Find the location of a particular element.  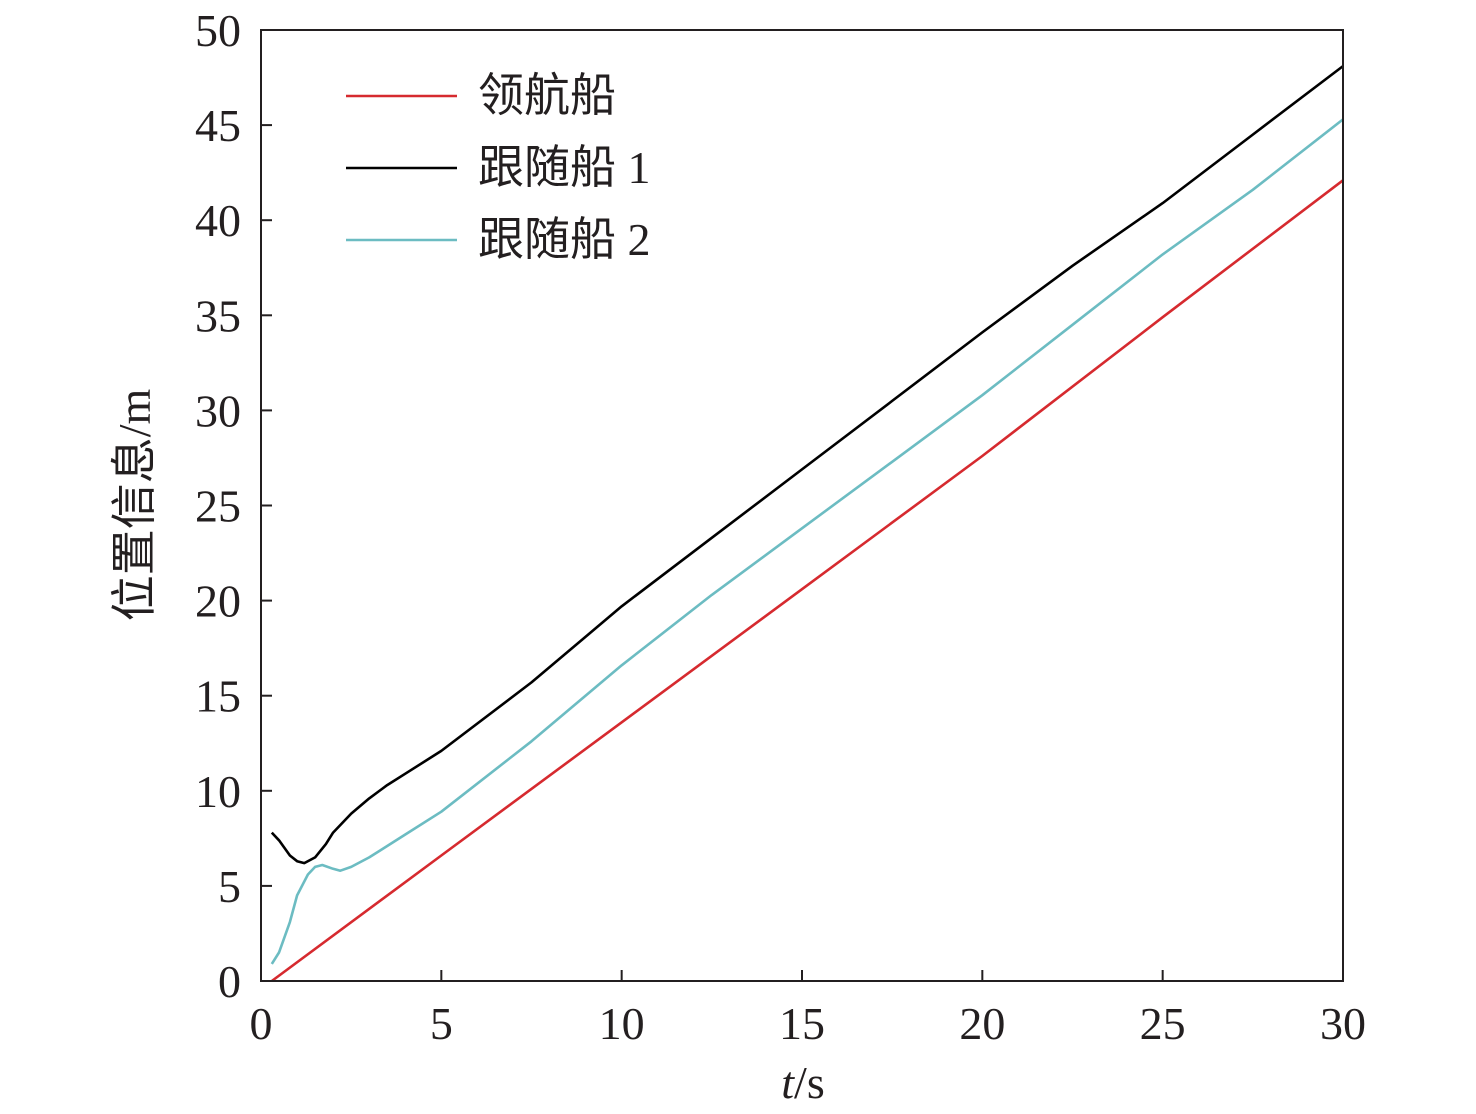

x-axis-title-unit: /s is located at coordinates (809, 1082).